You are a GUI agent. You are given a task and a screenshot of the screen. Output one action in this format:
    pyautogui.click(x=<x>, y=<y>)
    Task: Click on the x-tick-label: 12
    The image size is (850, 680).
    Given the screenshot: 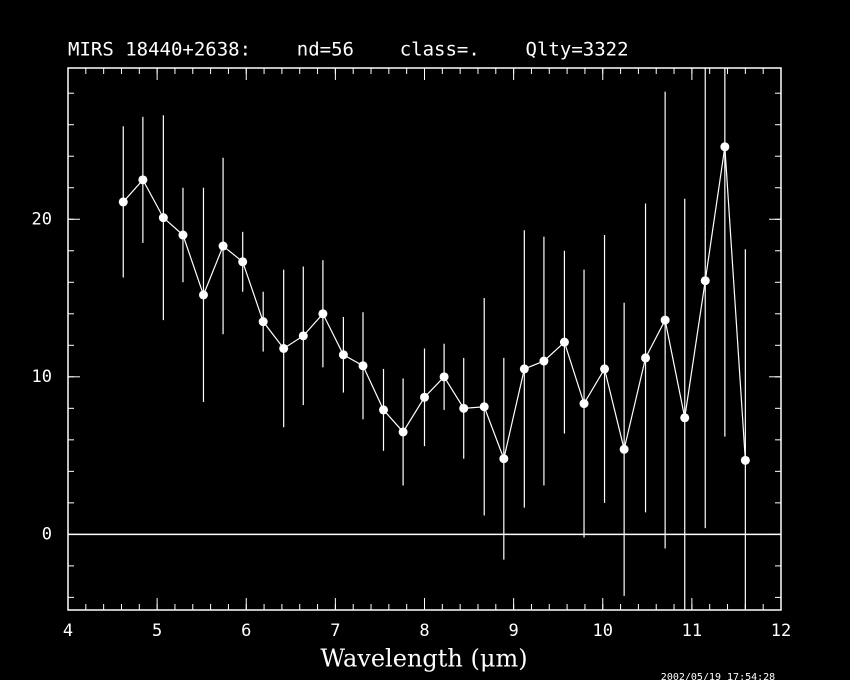 What is the action you would take?
    pyautogui.click(x=781, y=631)
    